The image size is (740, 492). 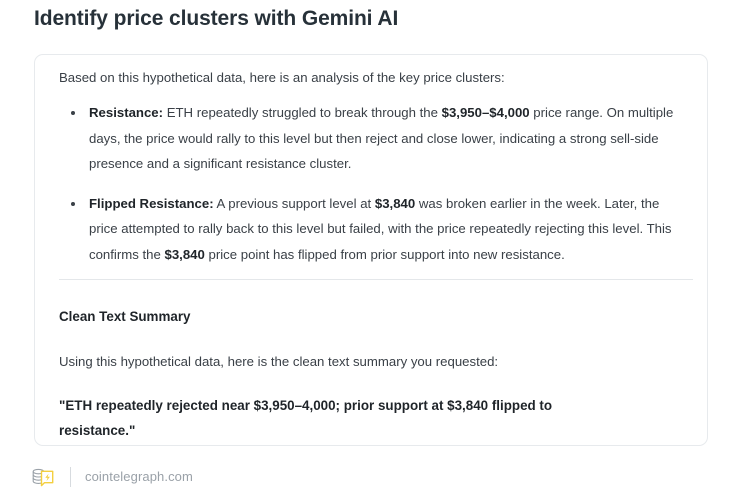 What do you see at coordinates (125, 316) in the screenshot?
I see `summary-heading: Clean Text Summary` at bounding box center [125, 316].